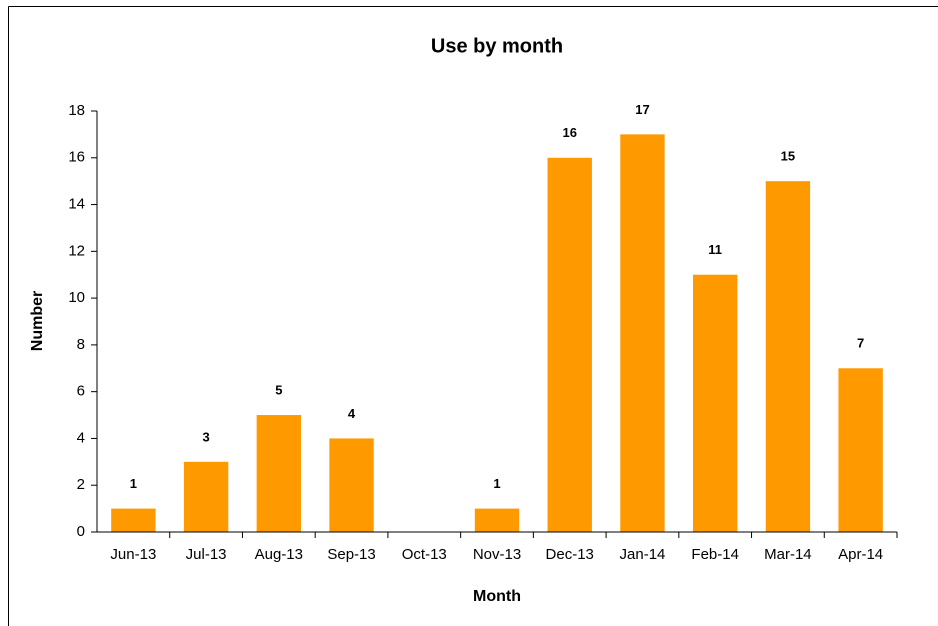 Image resolution: width=938 pixels, height=626 pixels. Describe the element at coordinates (715, 554) in the screenshot. I see `x-tick-label: Feb-14` at that location.